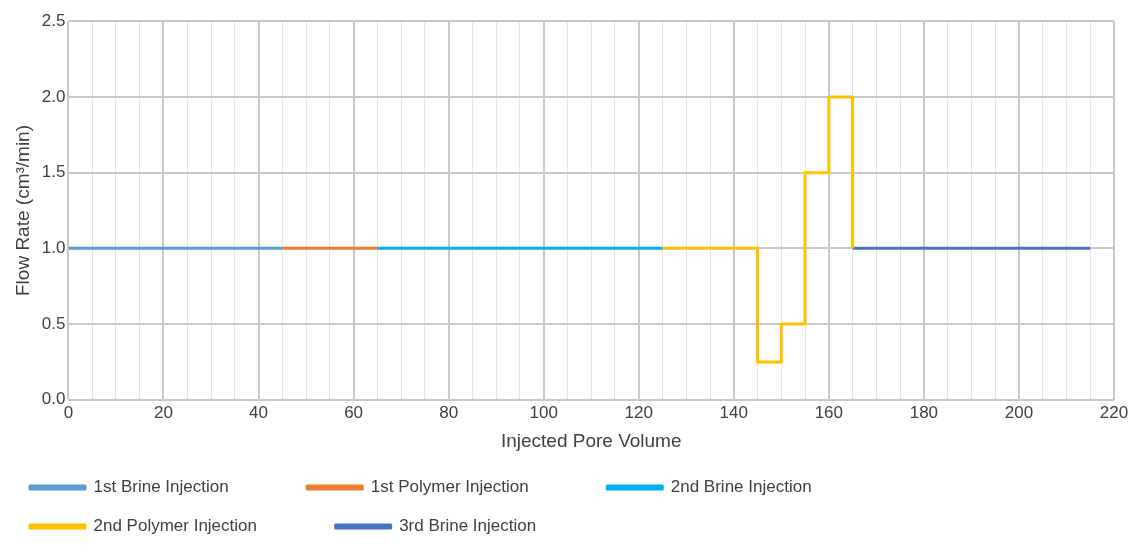  What do you see at coordinates (638, 412) in the screenshot?
I see `x-tick-label: 120` at bounding box center [638, 412].